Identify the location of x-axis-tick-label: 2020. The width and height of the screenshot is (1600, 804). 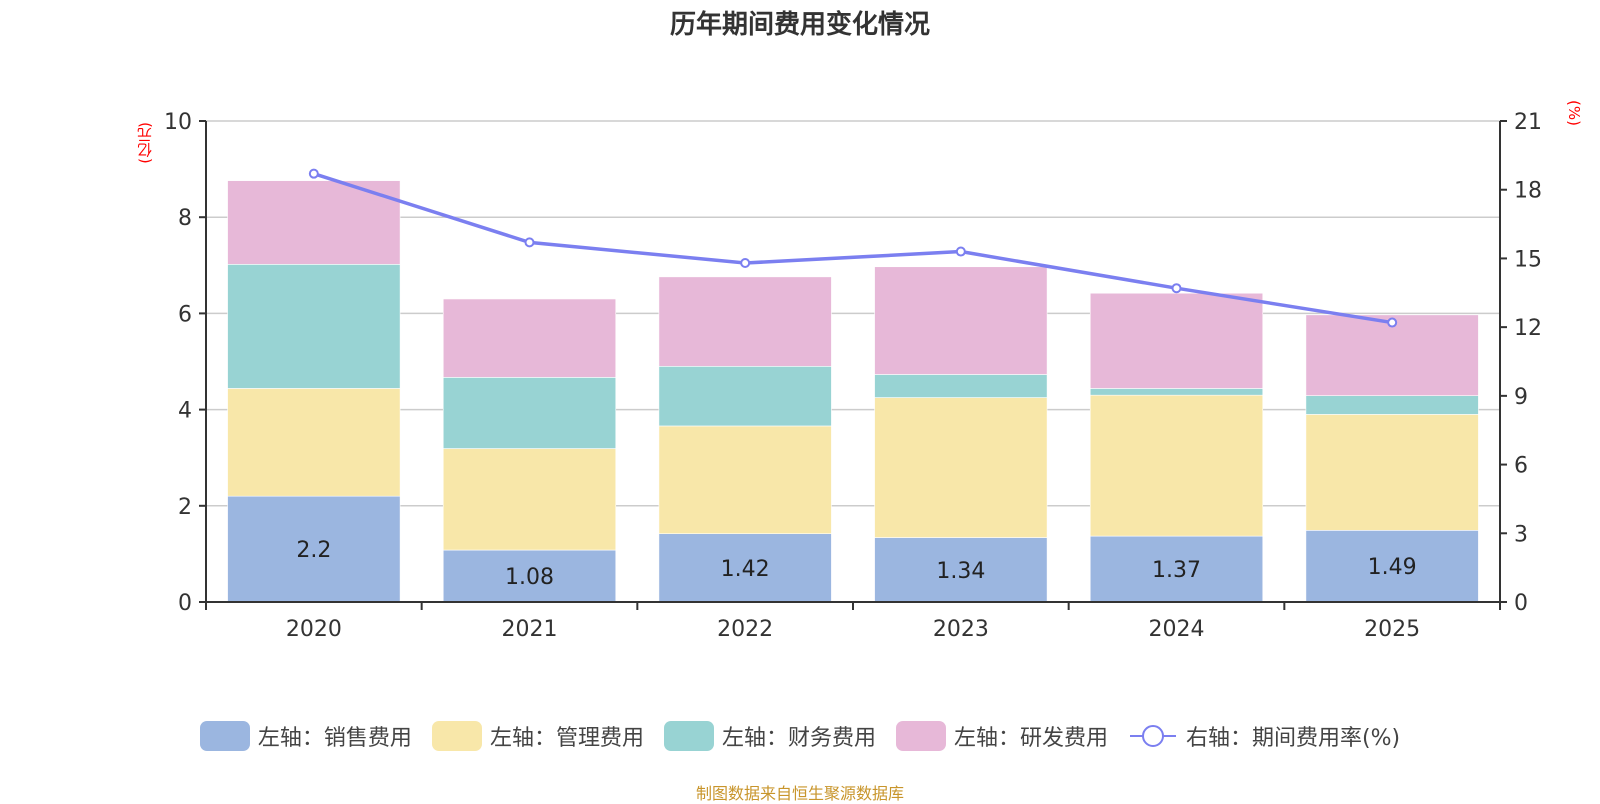
(314, 629).